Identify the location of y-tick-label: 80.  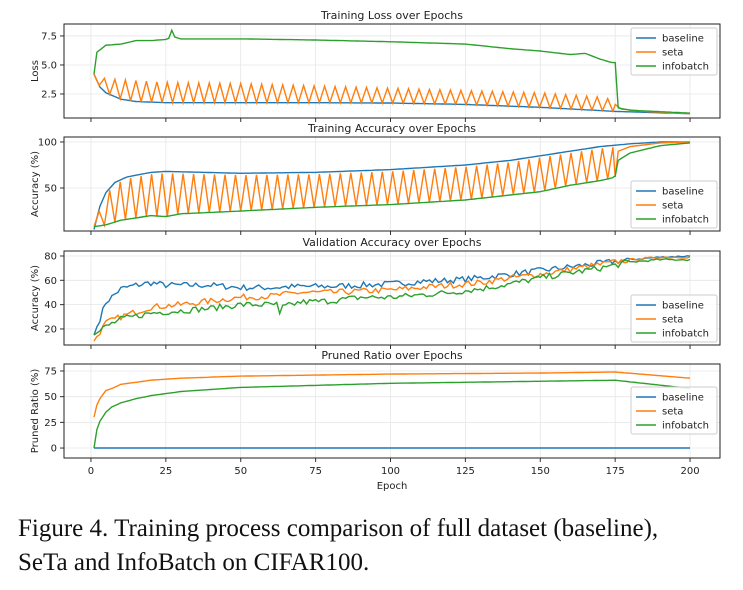
(50, 256).